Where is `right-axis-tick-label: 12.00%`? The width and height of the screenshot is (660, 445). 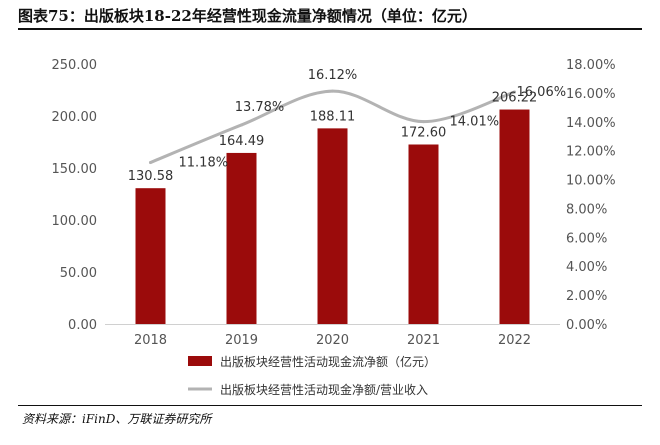 right-axis-tick-label: 12.00% is located at coordinates (591, 152).